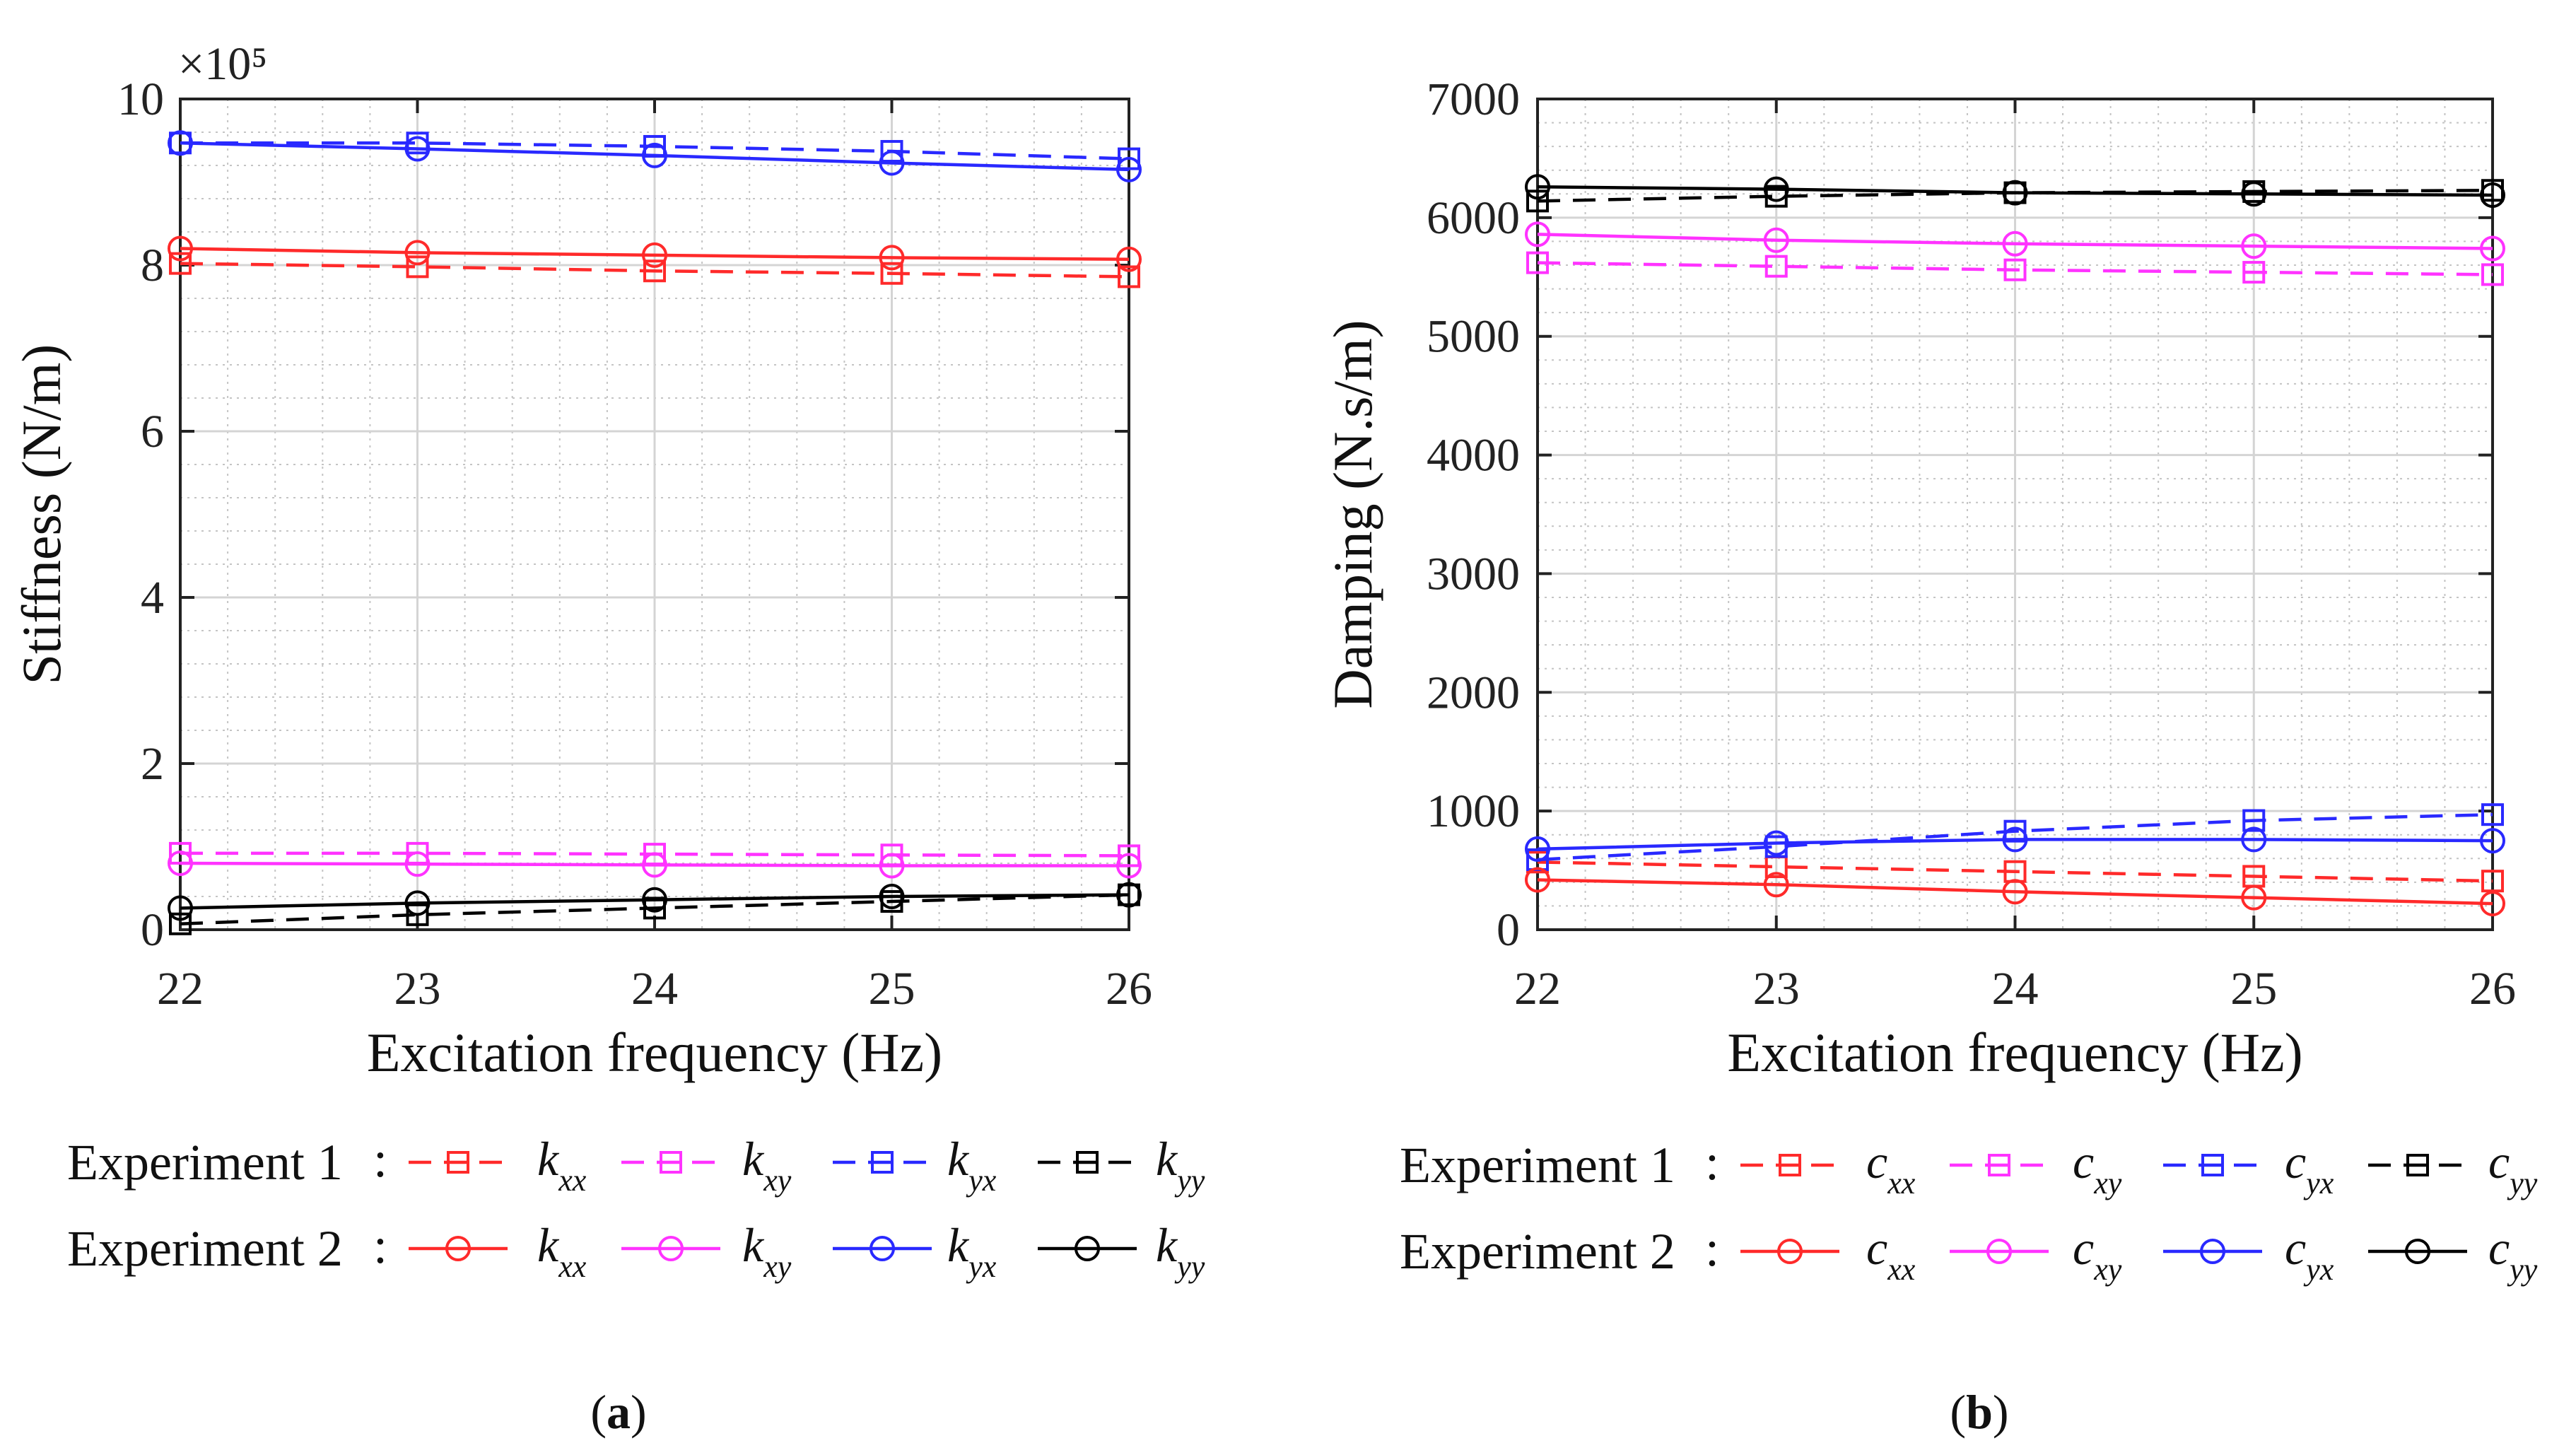 This screenshot has height=1455, width=2576. I want to click on y-tick-label: 5000, so click(1473, 337).